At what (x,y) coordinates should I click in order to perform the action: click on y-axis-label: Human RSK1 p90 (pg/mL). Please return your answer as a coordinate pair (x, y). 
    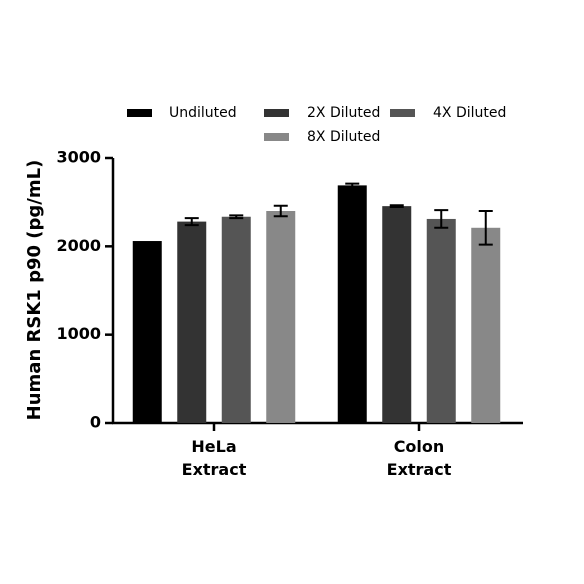
    Looking at the image, I should click on (34, 290).